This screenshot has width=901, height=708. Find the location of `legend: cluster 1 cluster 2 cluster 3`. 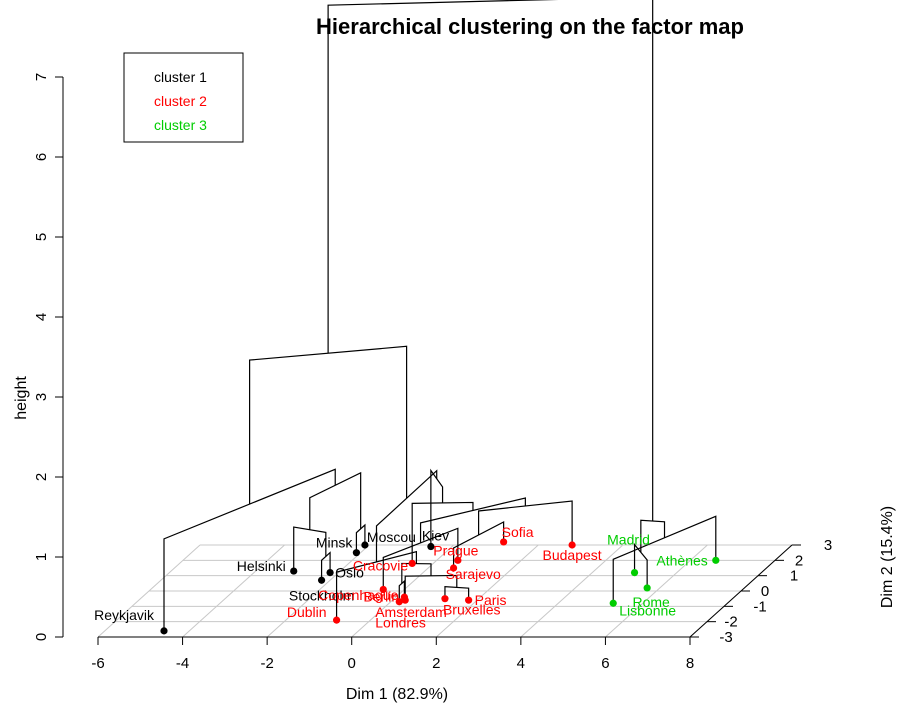

legend: cluster 1 cluster 2 cluster 3 is located at coordinates (183, 97).